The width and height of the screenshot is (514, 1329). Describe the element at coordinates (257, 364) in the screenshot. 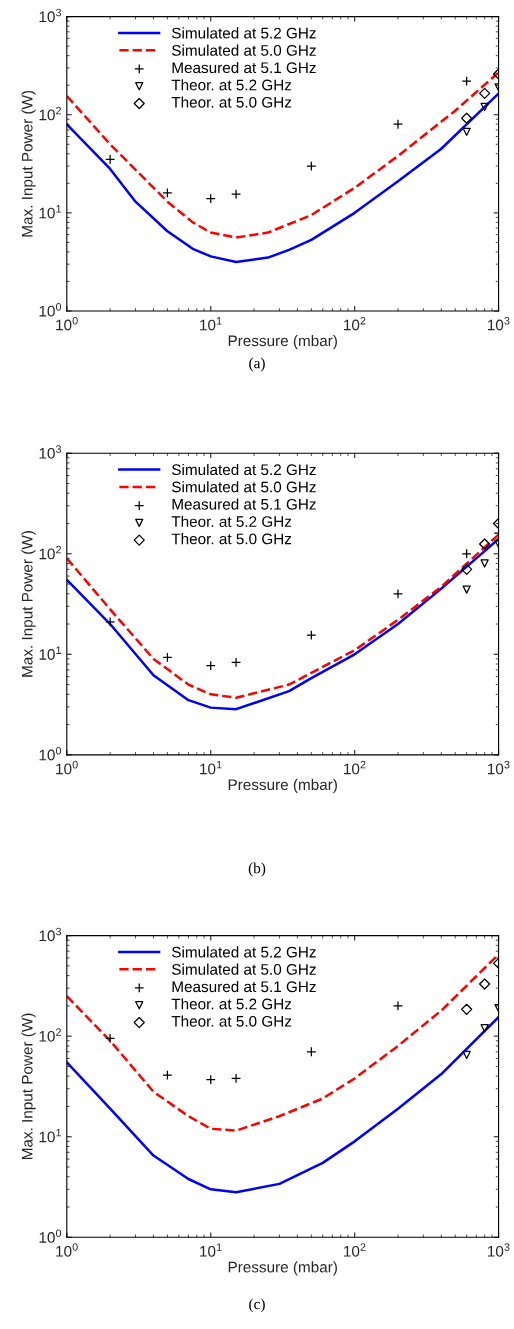

I see `text: (a)` at that location.